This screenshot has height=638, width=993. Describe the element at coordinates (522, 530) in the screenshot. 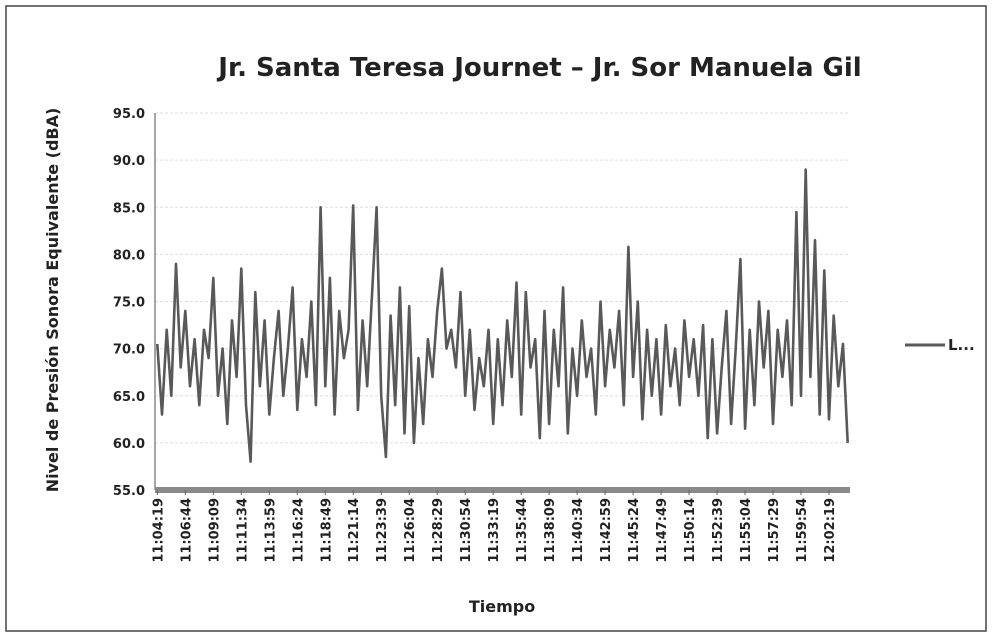

I see `x-tick-label: 11:35:44` at that location.